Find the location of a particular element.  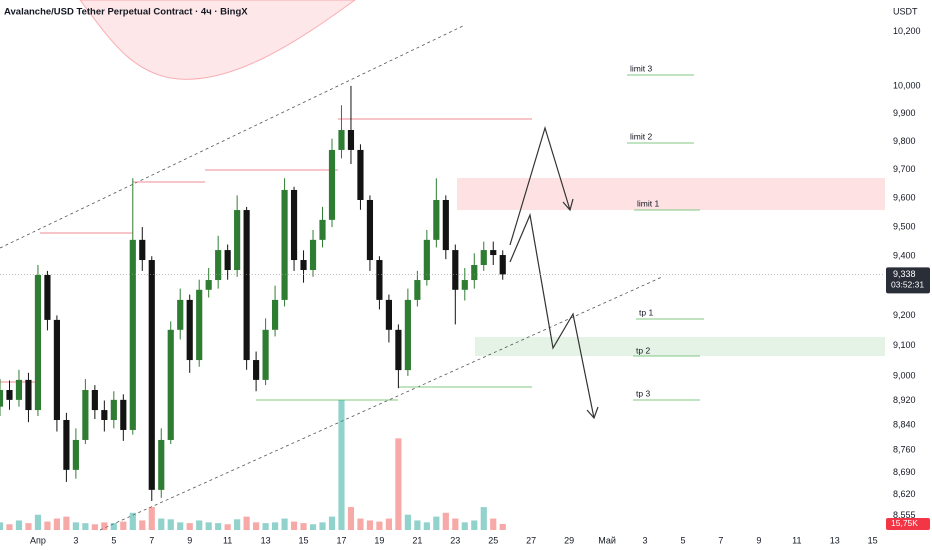

y-tick-label: 8,555 is located at coordinates (904, 515).